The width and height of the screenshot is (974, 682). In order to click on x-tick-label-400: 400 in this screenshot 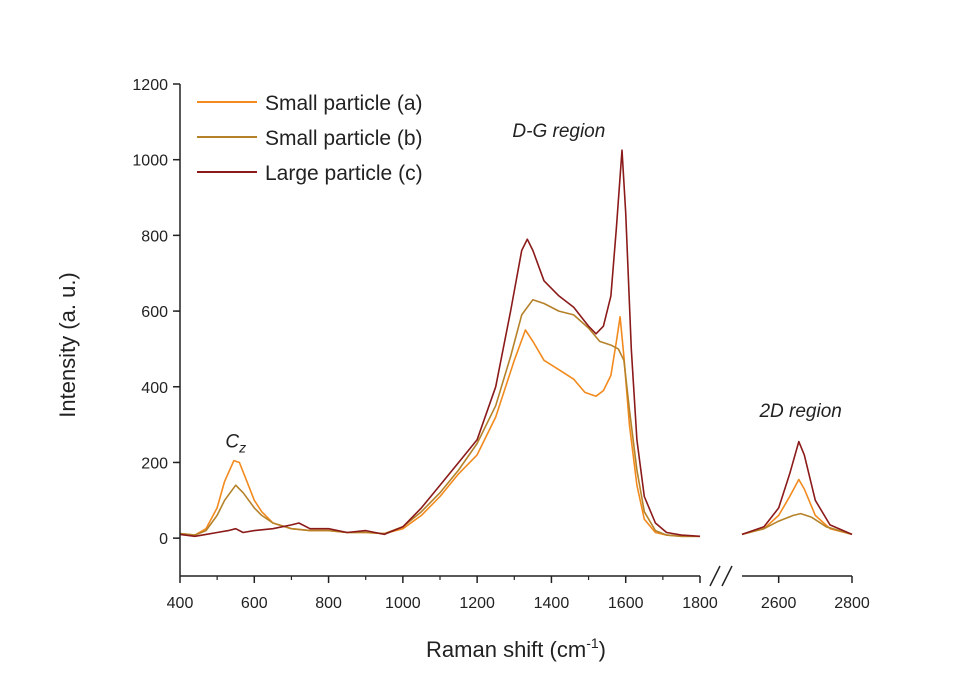, I will do `click(180, 603)`.